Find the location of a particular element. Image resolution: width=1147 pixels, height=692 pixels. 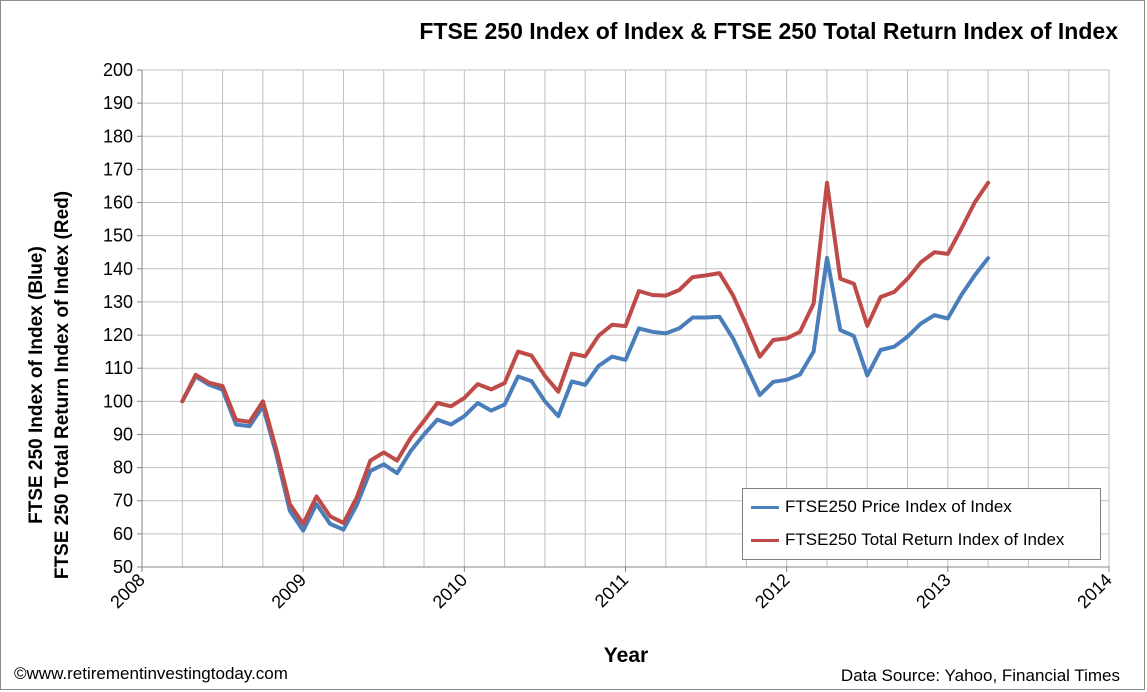

x-axis-title: Year is located at coordinates (626, 655).